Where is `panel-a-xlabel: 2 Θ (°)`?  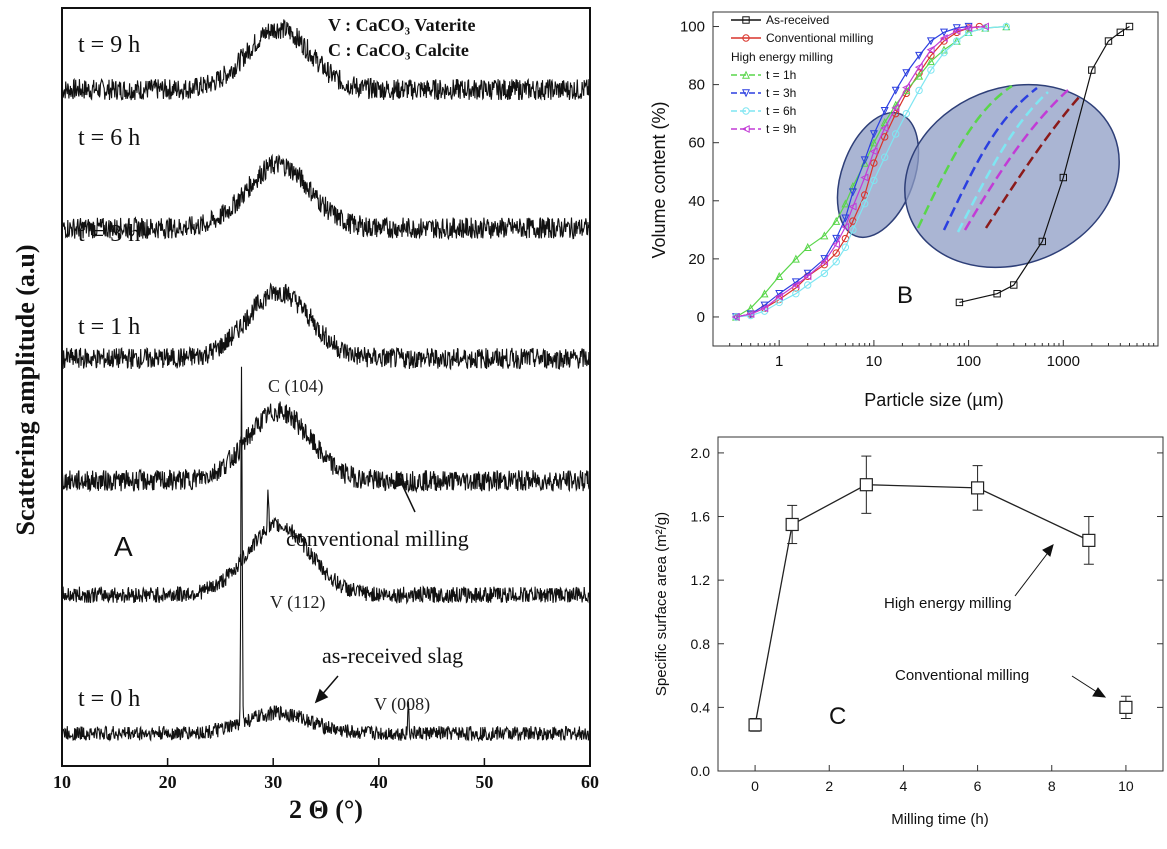 panel-a-xlabel: 2 Θ (°) is located at coordinates (326, 809).